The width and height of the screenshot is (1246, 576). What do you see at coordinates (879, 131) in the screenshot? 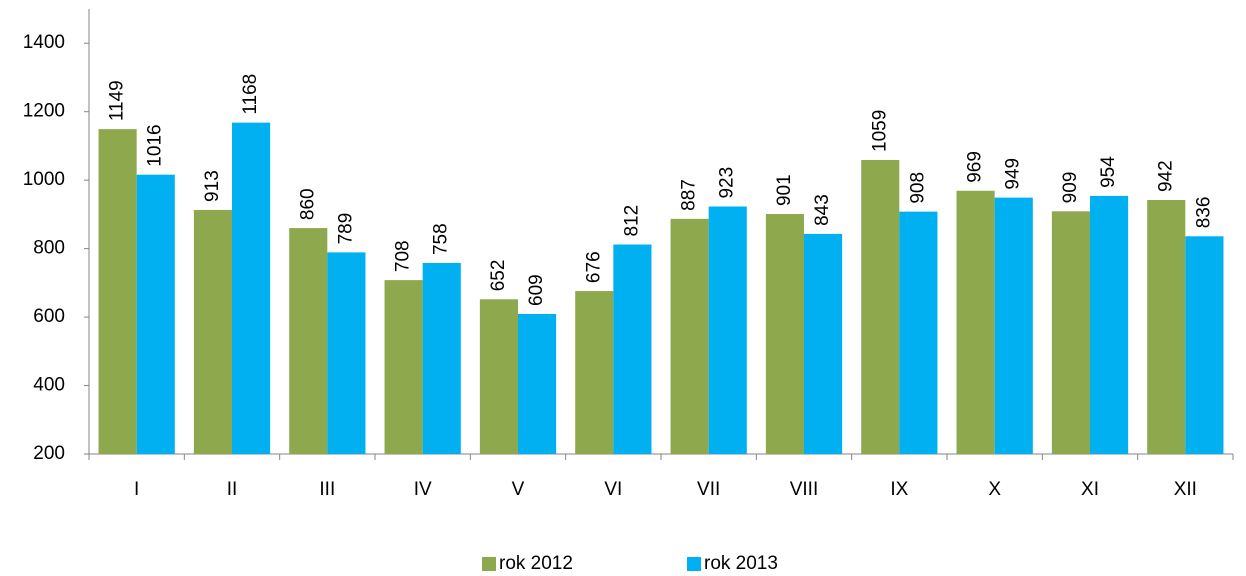
I see `data-label: 1059` at bounding box center [879, 131].